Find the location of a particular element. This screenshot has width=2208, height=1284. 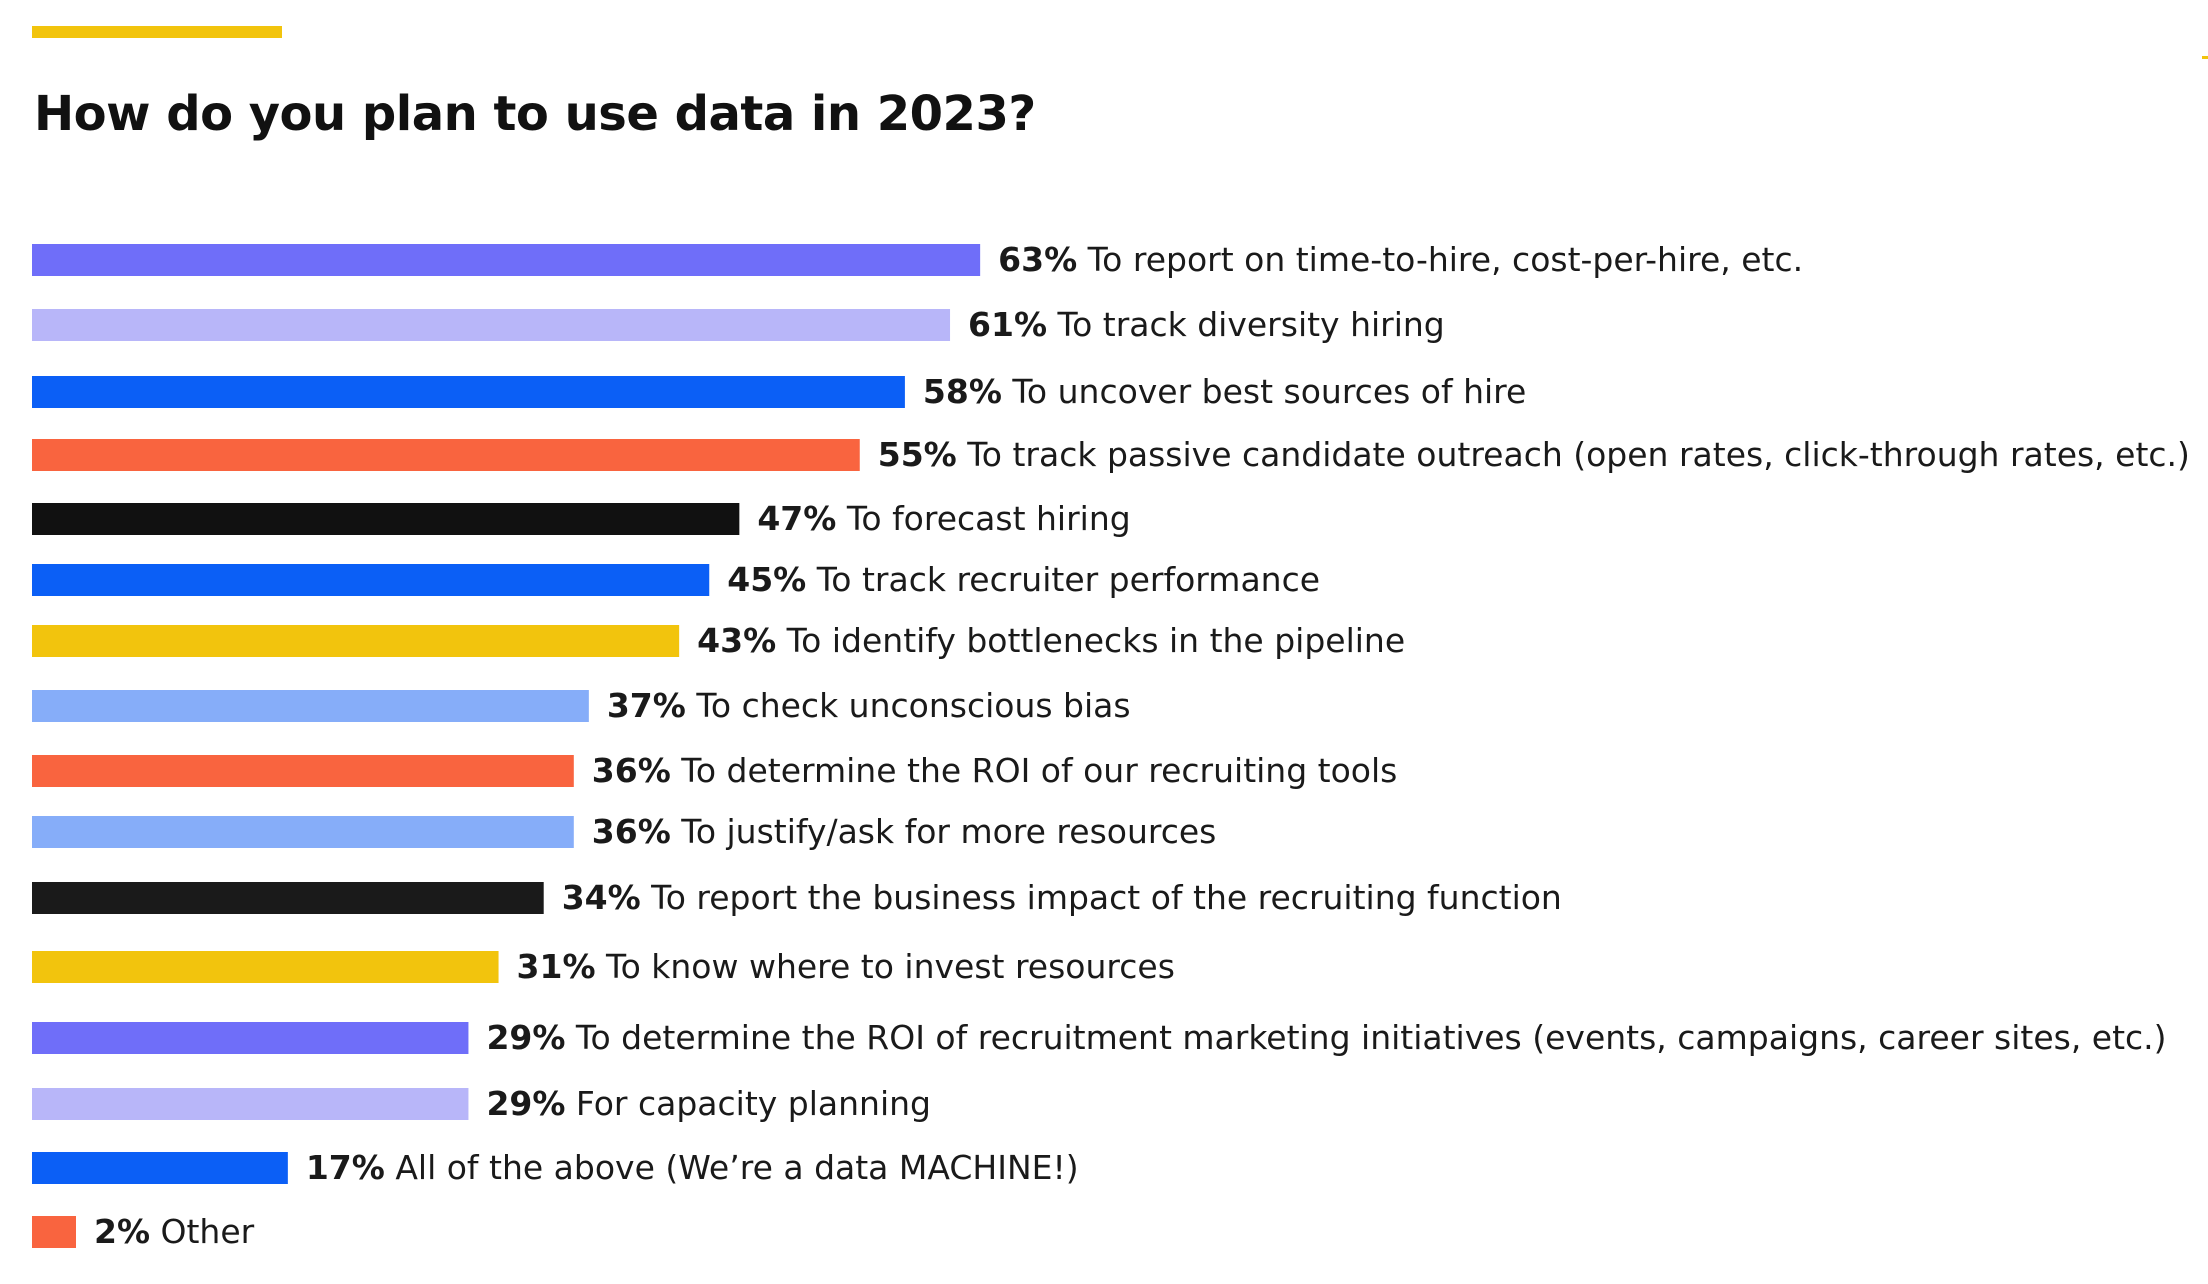

bar-label-10: 36% To justify/ask for more resources is located at coordinates (904, 831).